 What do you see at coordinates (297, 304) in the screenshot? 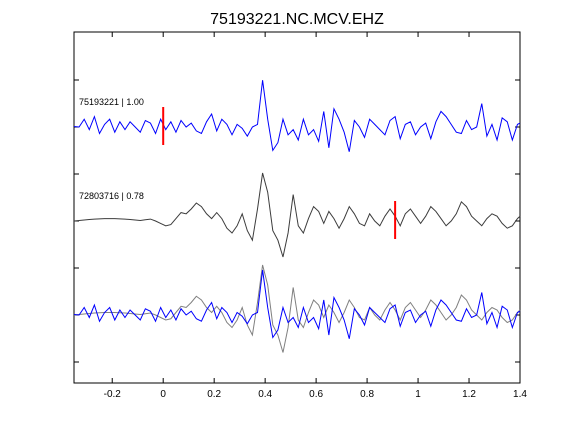
I see `overlay-primary-line` at bounding box center [297, 304].